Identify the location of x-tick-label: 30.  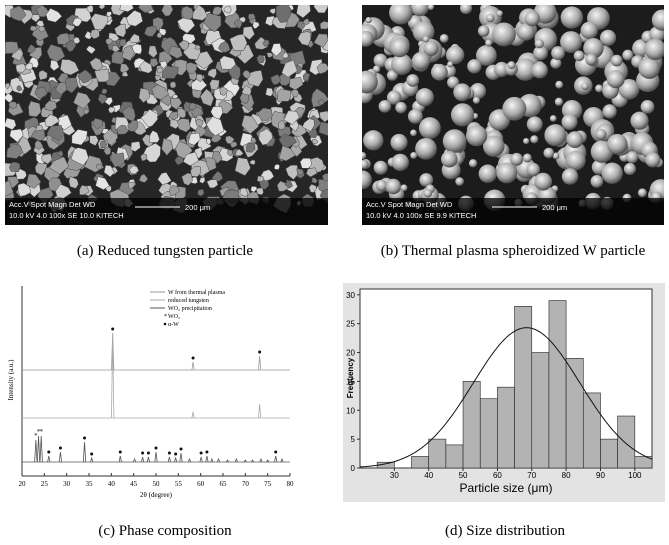
(67, 484).